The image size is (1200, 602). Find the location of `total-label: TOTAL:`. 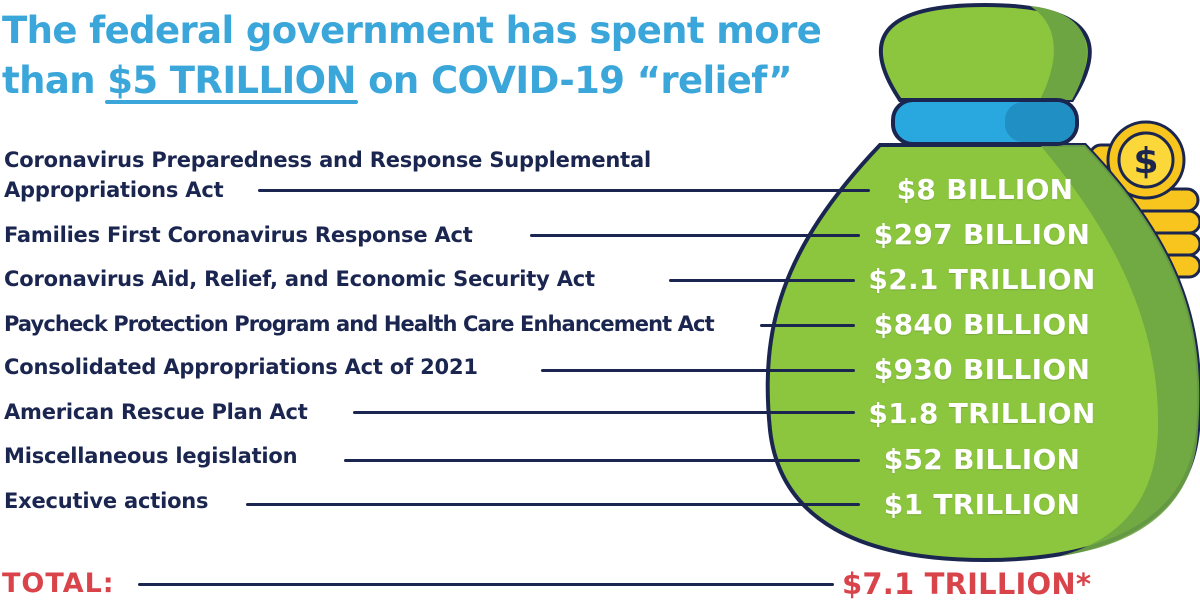

total-label: TOTAL: is located at coordinates (58, 583).